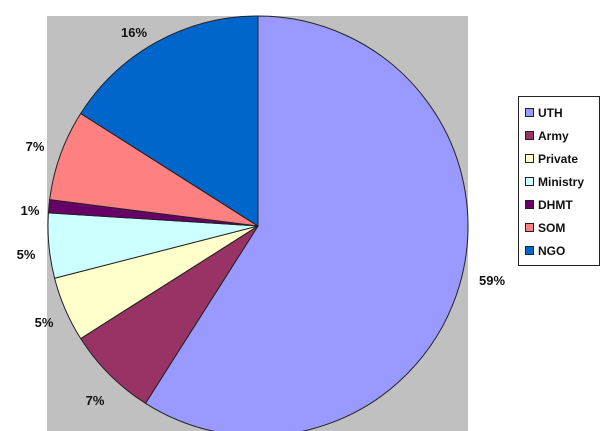 The width and height of the screenshot is (610, 431). Describe the element at coordinates (552, 227) in the screenshot. I see `legend-label-som: SOM` at that location.